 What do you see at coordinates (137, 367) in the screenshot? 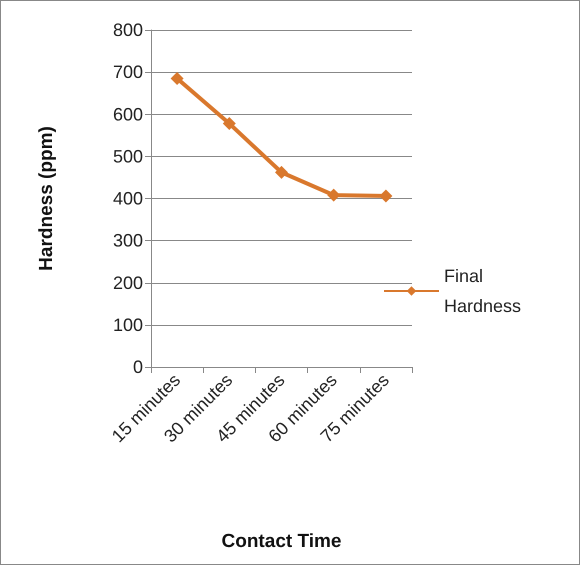
I see `y-tick-label: 0` at bounding box center [137, 367].